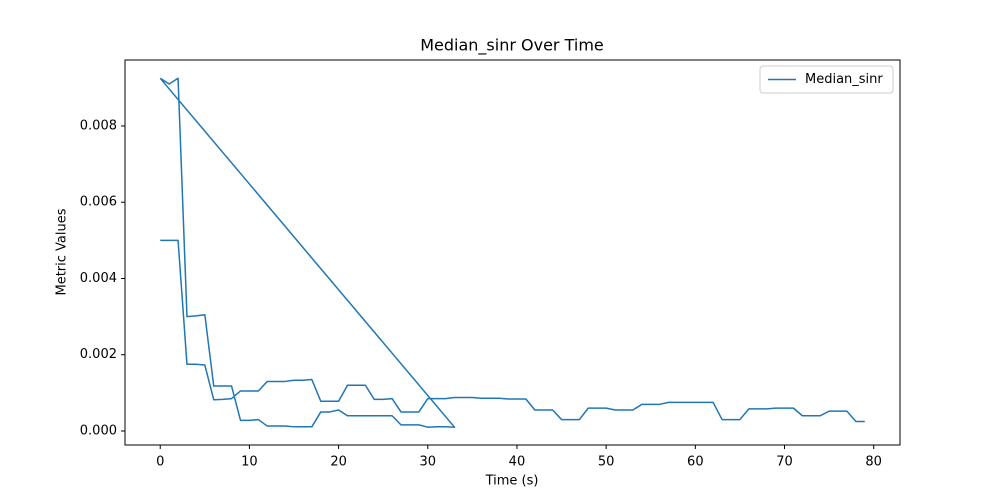 The width and height of the screenshot is (1000, 500). Describe the element at coordinates (98, 278) in the screenshot. I see `y-tick-label: 0.004` at that location.